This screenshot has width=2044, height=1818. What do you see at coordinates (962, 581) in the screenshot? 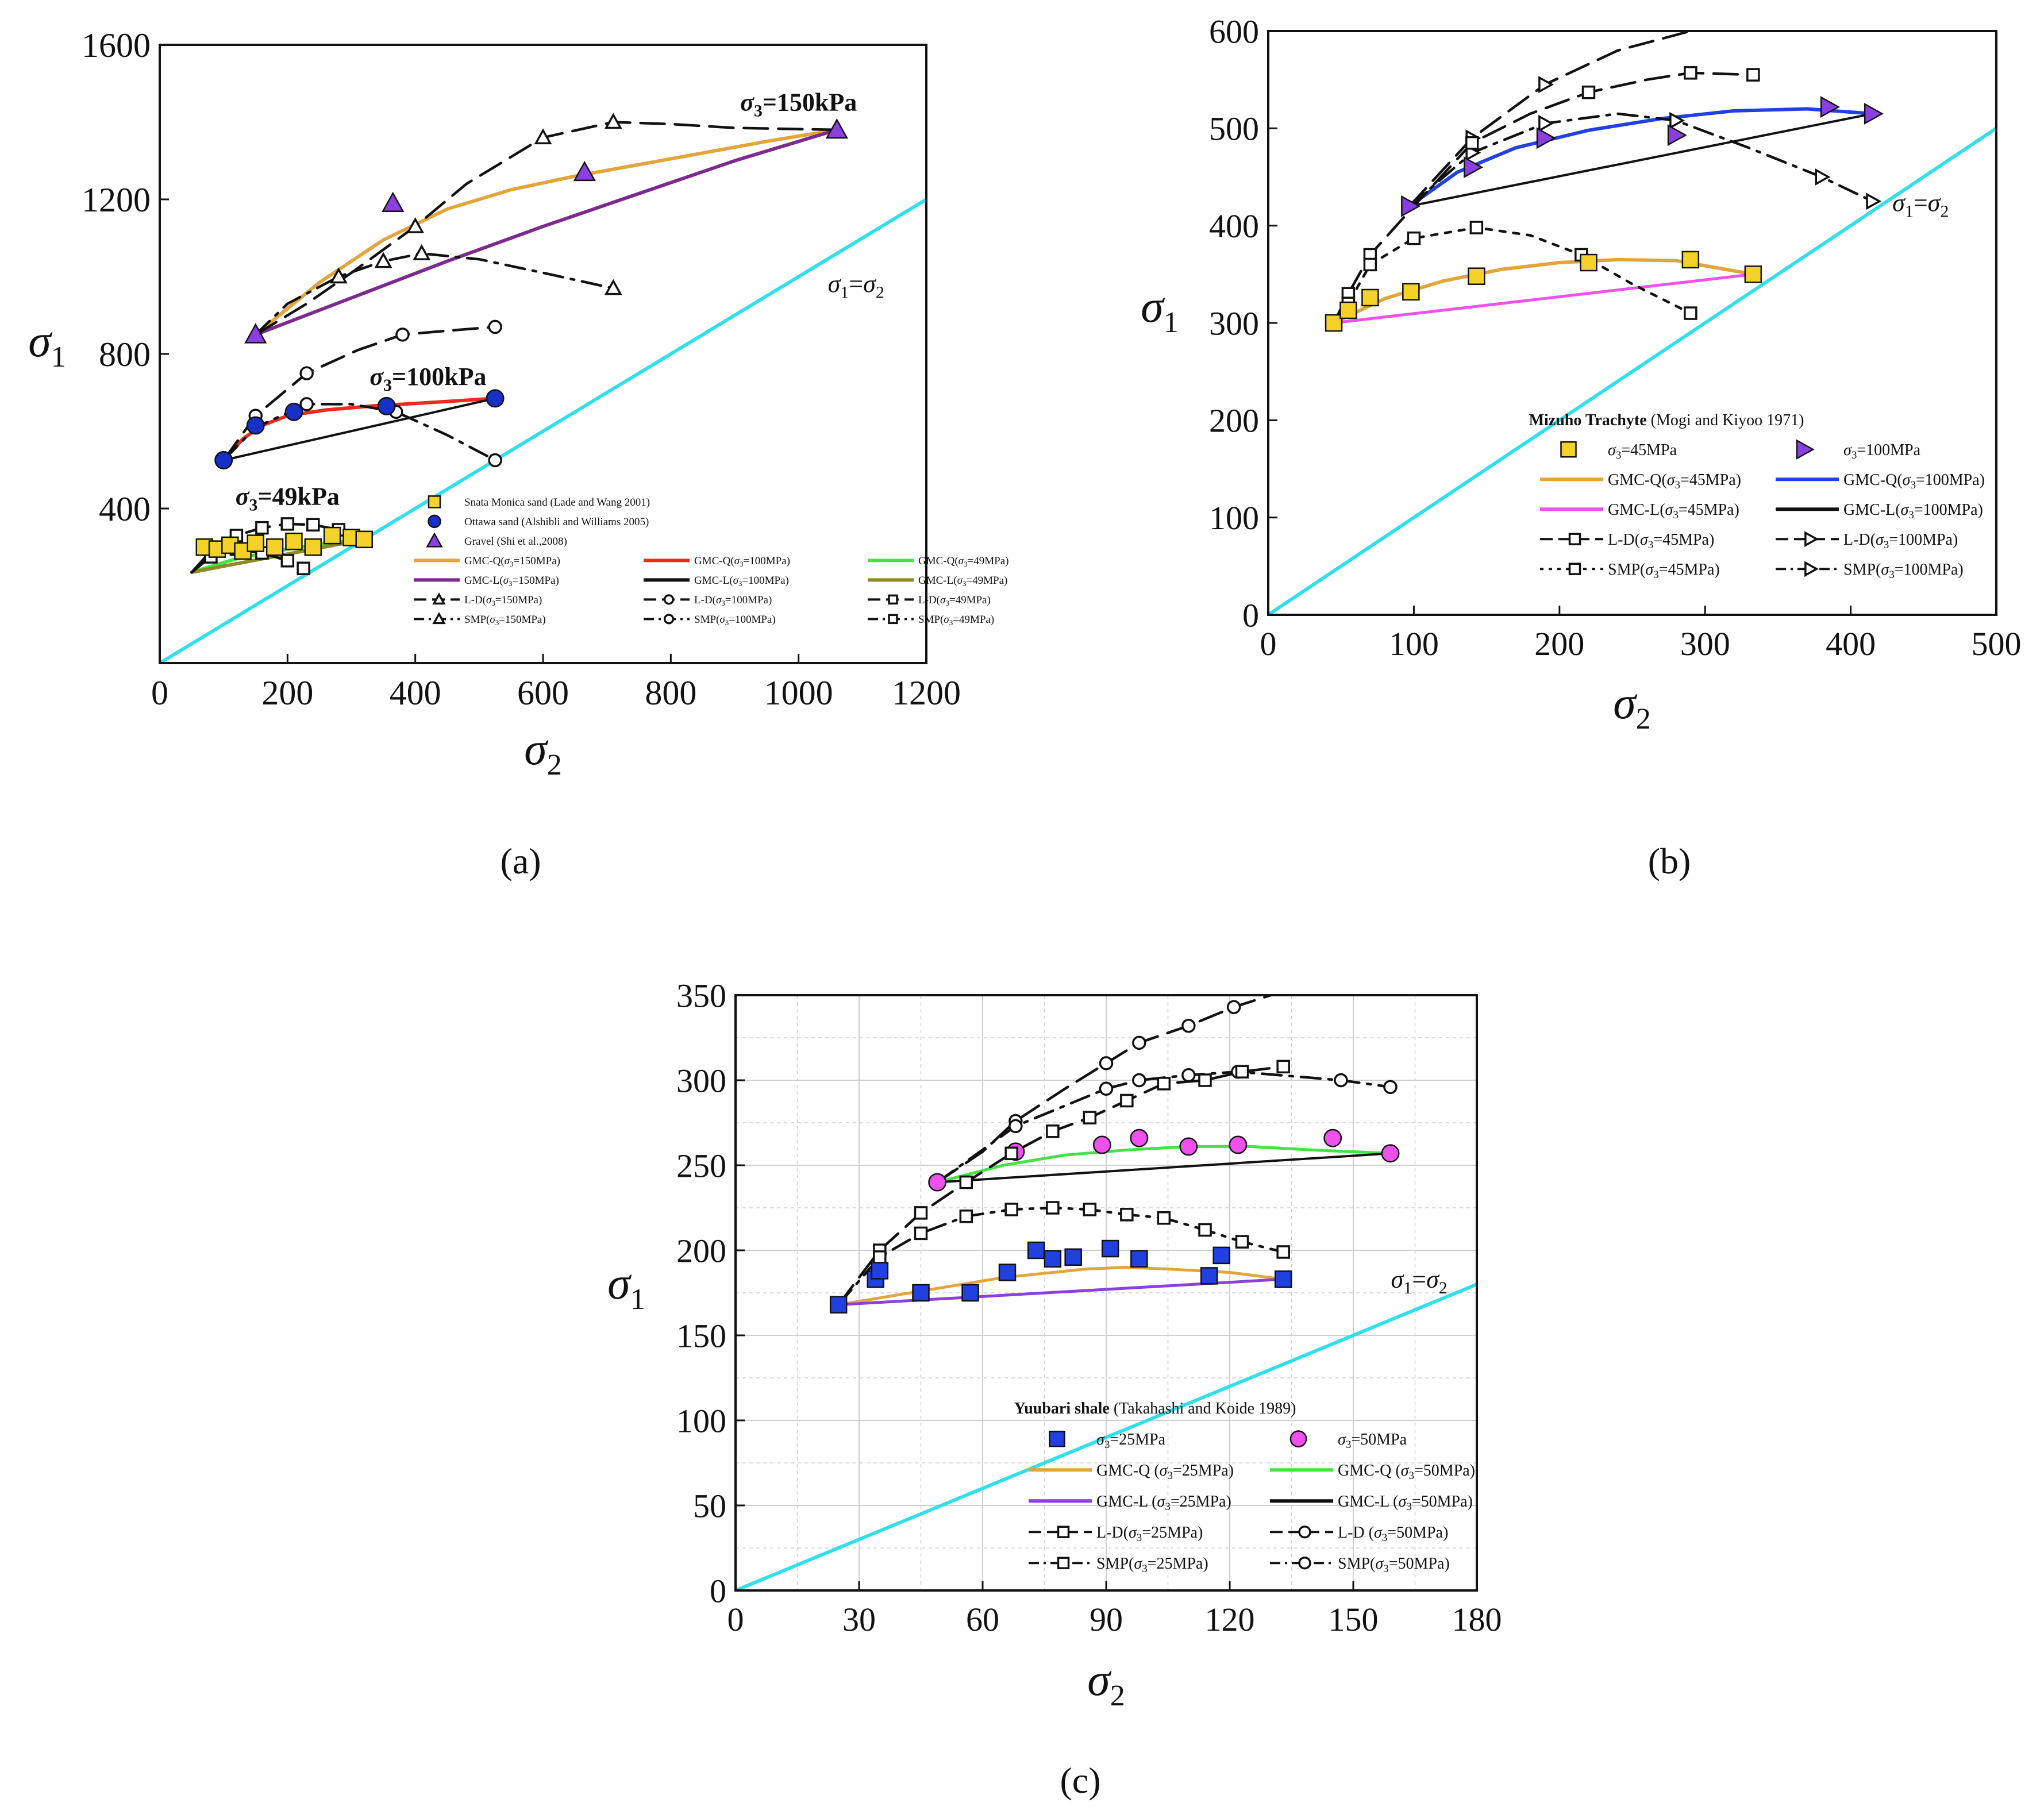
I see `legend-label: GMC-L(σ3​=49MPa)` at bounding box center [962, 581].